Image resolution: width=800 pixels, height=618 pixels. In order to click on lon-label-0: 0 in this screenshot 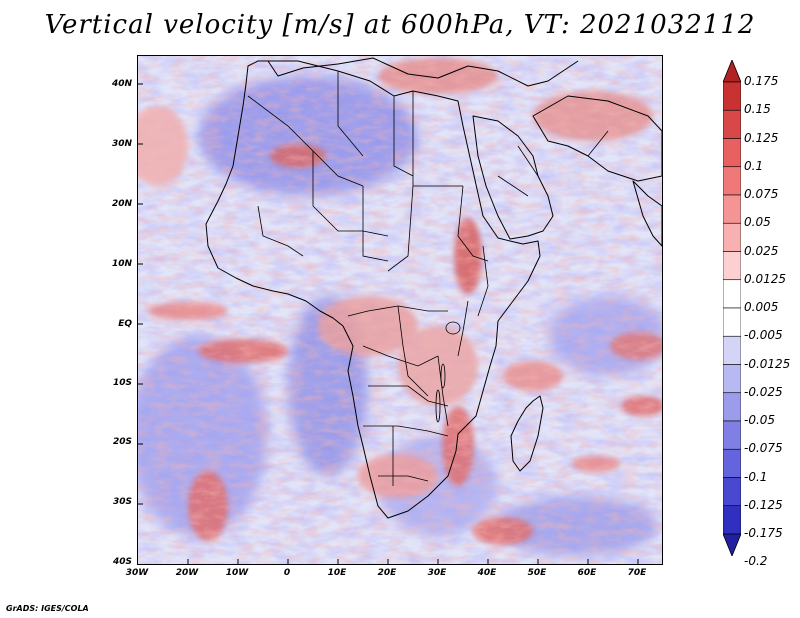, I will do `click(287, 573)`.